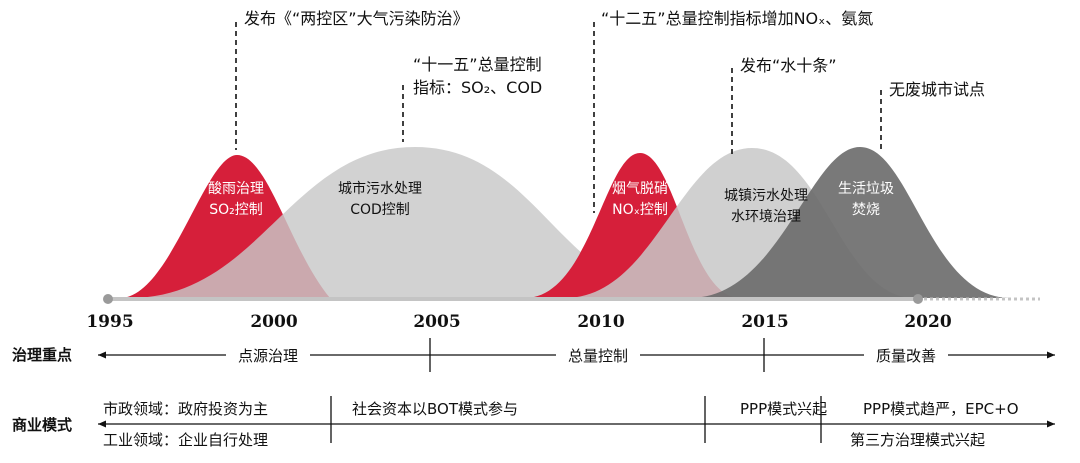  What do you see at coordinates (737, 18) in the screenshot?
I see `annotation-twelfth-five: “十二五”总量控制指标增加NOₓ、氨氮` at bounding box center [737, 18].